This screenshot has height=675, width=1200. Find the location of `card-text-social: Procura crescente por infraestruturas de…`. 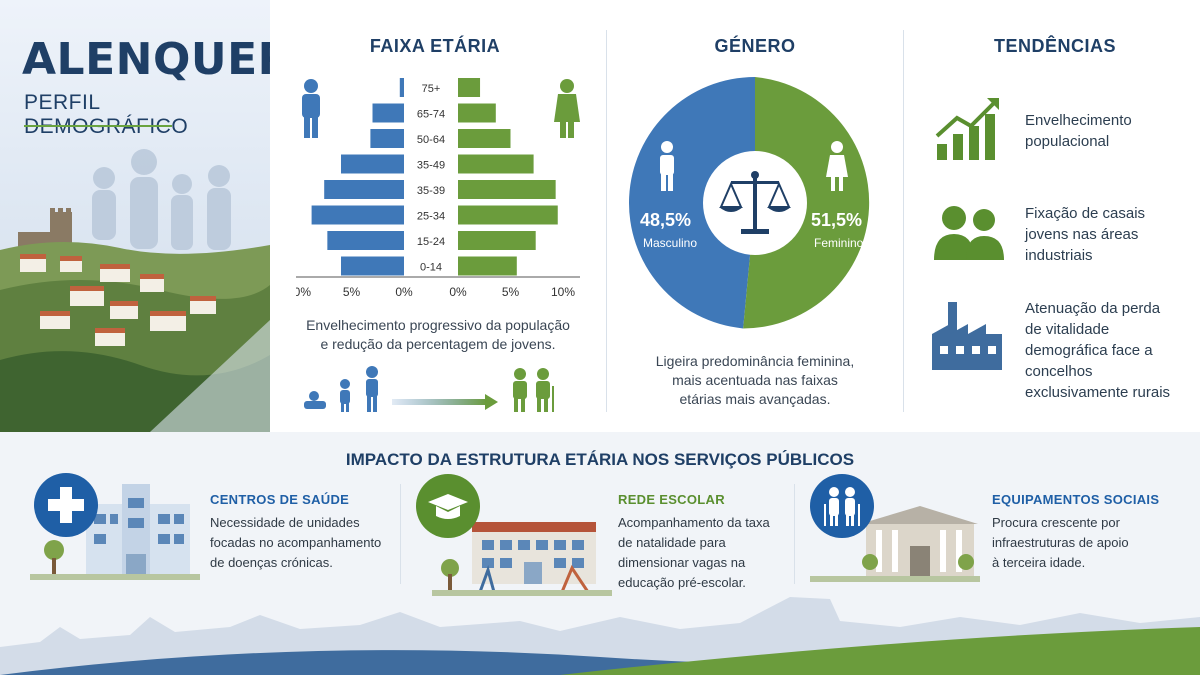

card-text-social: Procura crescente por infraestruturas de… is located at coordinates (1060, 543).